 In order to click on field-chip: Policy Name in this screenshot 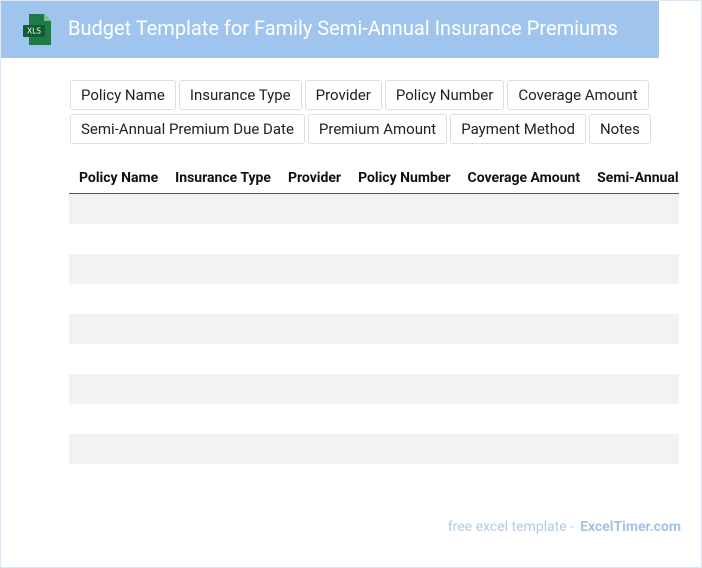, I will do `click(123, 95)`.